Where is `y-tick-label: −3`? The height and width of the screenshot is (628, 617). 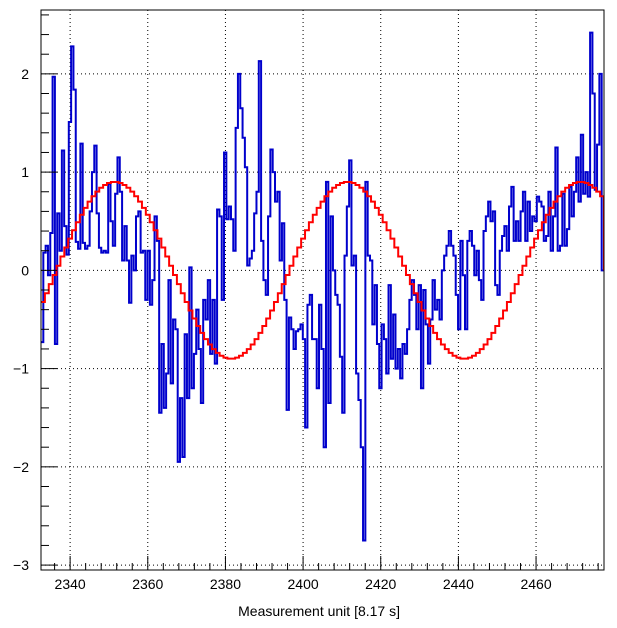
y-tick-label: −3 is located at coordinates (21, 565).